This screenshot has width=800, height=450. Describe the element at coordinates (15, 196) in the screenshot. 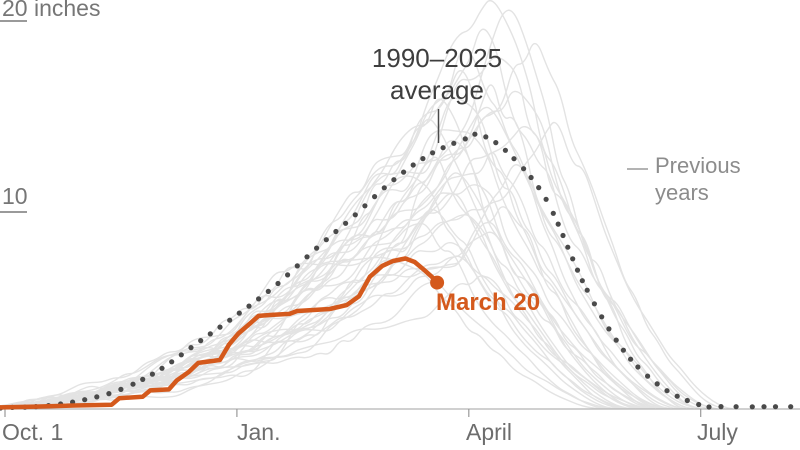

I see `y-axis-label-10: 10` at that location.